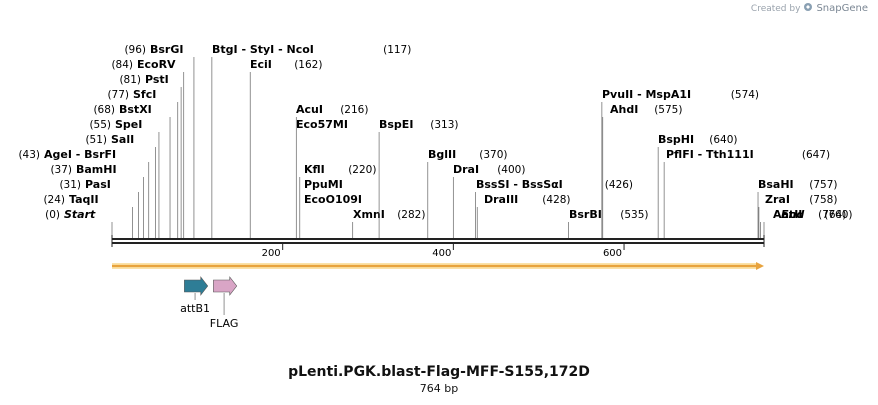 This screenshot has width=878, height=405. I want to click on end-marker-name: End, so click(792, 214).